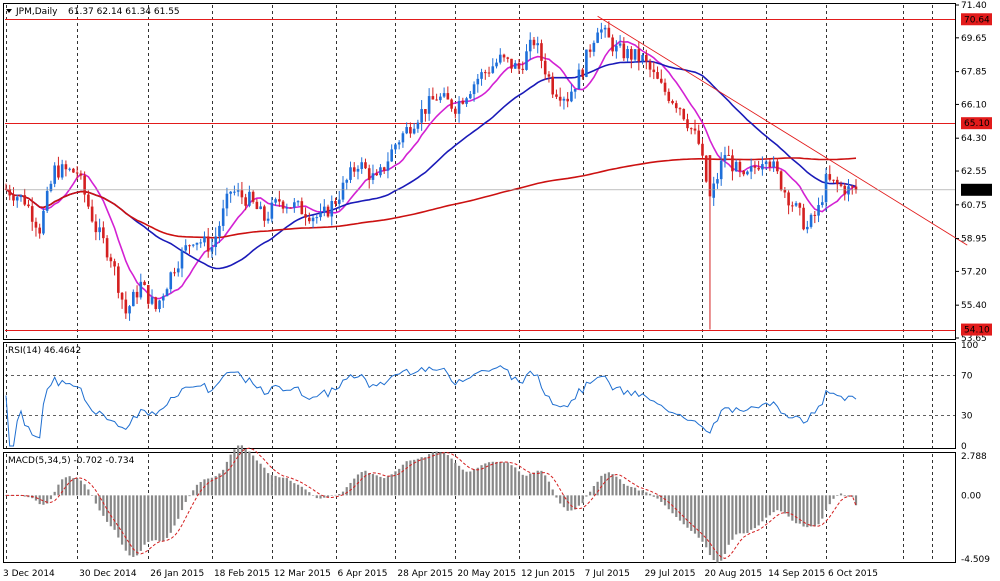 The width and height of the screenshot is (1000, 581). What do you see at coordinates (124, 12) in the screenshot?
I see `ohlc-readout: 61.37 62.14 61.34 61.55` at bounding box center [124, 12].